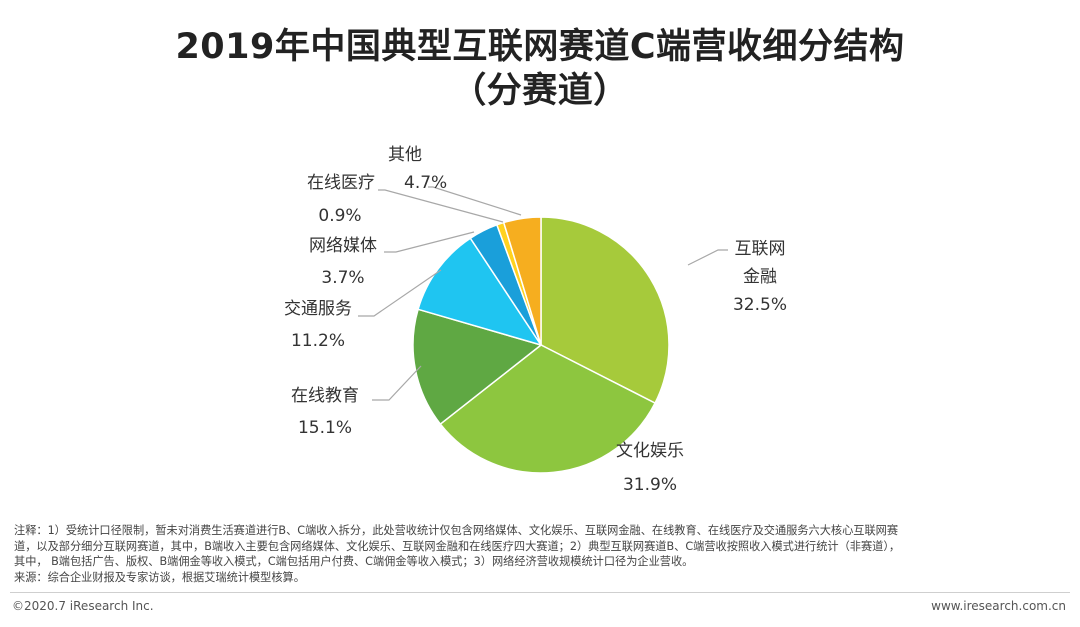 Image resolution: width=1080 pixels, height=627 pixels. I want to click on slice-value-label: 11.2%, so click(318, 341).